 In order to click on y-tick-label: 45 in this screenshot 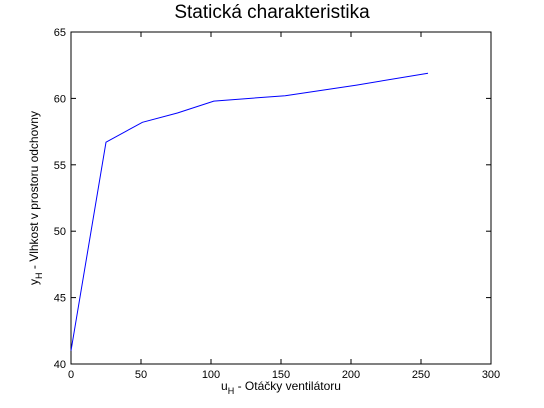, I will do `click(60, 299)`.